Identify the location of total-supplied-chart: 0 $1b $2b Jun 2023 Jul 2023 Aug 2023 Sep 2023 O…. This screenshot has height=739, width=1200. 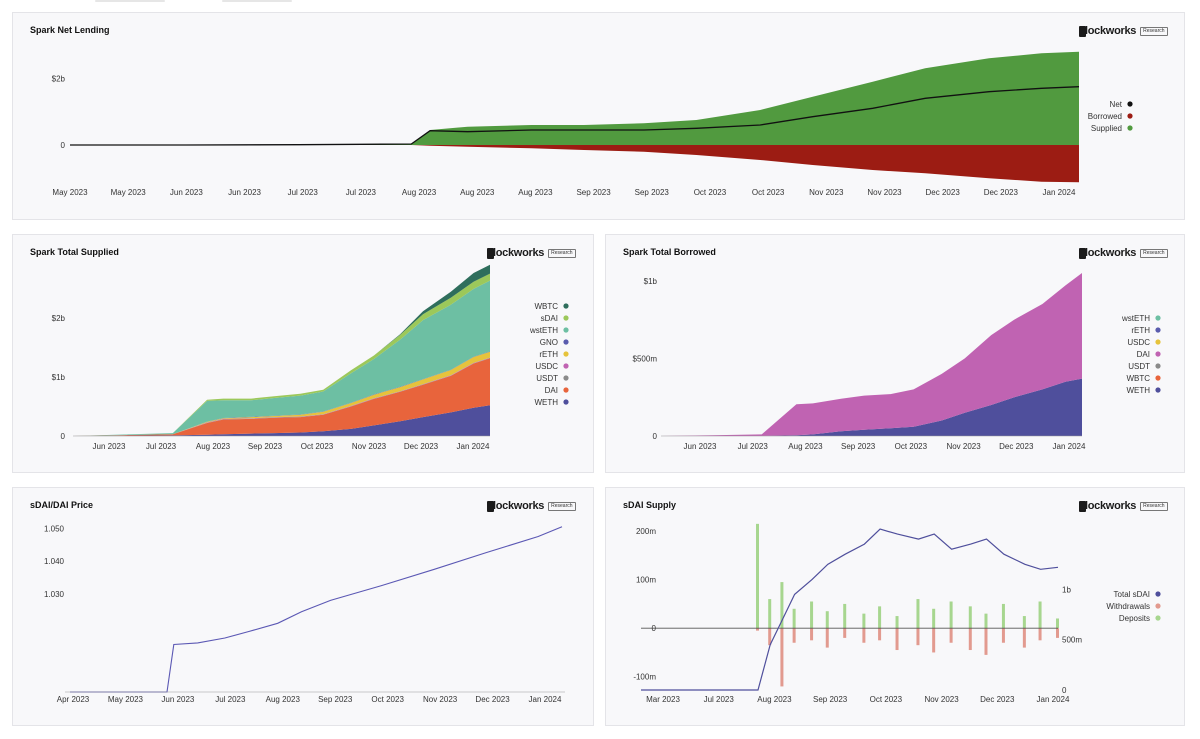
(310, 357).